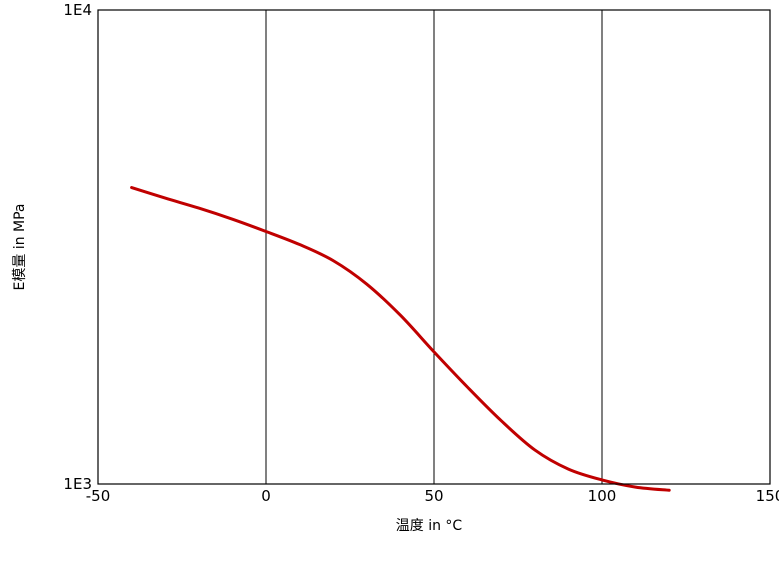 The height and width of the screenshot is (564, 779). Describe the element at coordinates (429, 526) in the screenshot. I see `x-axis-title: 温度 in °C` at that location.